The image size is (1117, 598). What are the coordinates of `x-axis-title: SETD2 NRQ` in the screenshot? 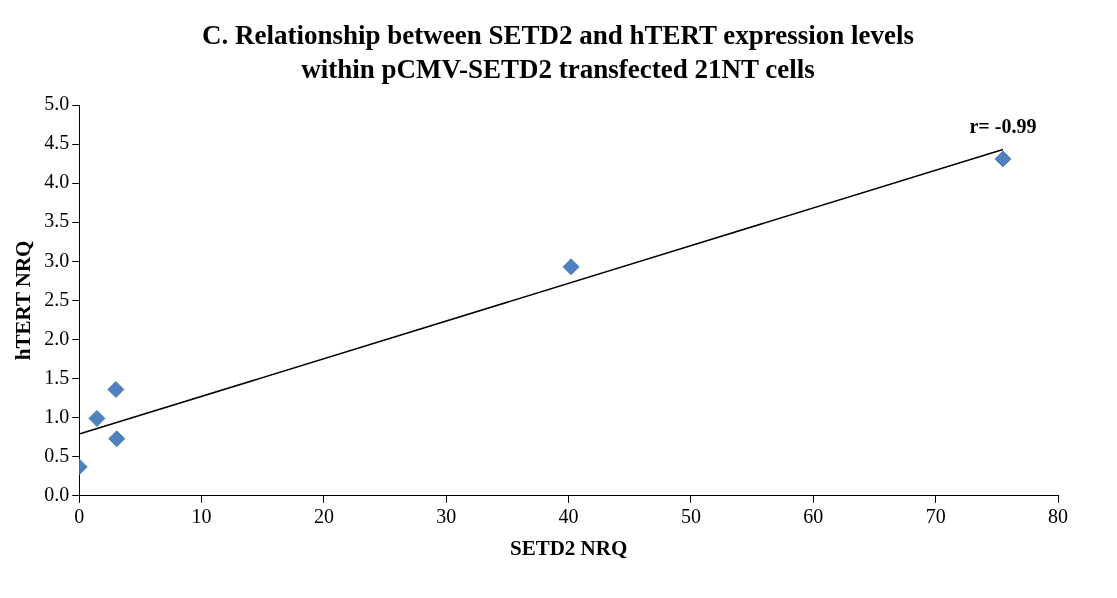 It's located at (568, 547).